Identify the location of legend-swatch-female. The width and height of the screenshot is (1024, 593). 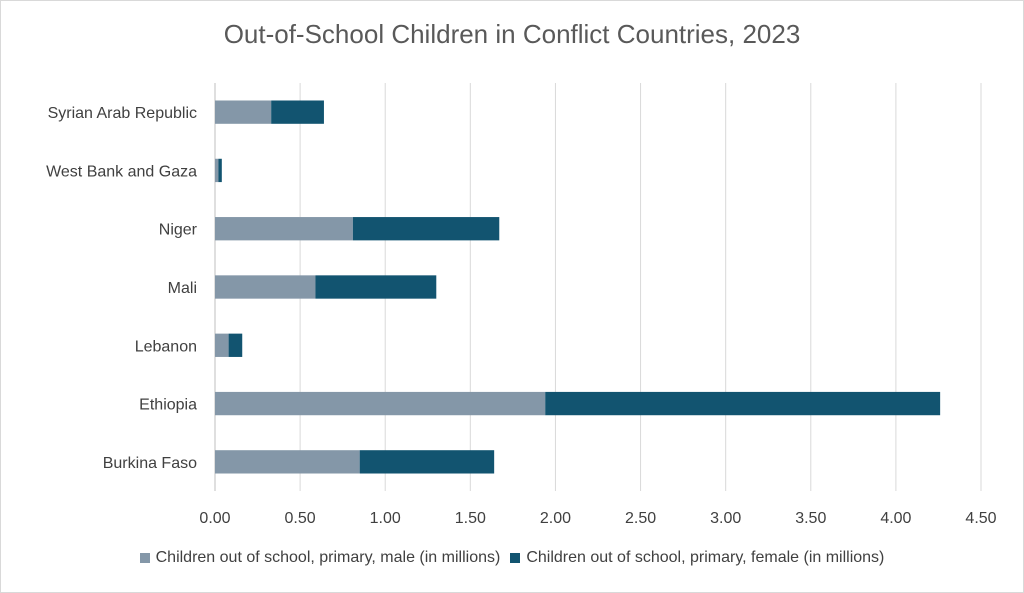
(515, 558).